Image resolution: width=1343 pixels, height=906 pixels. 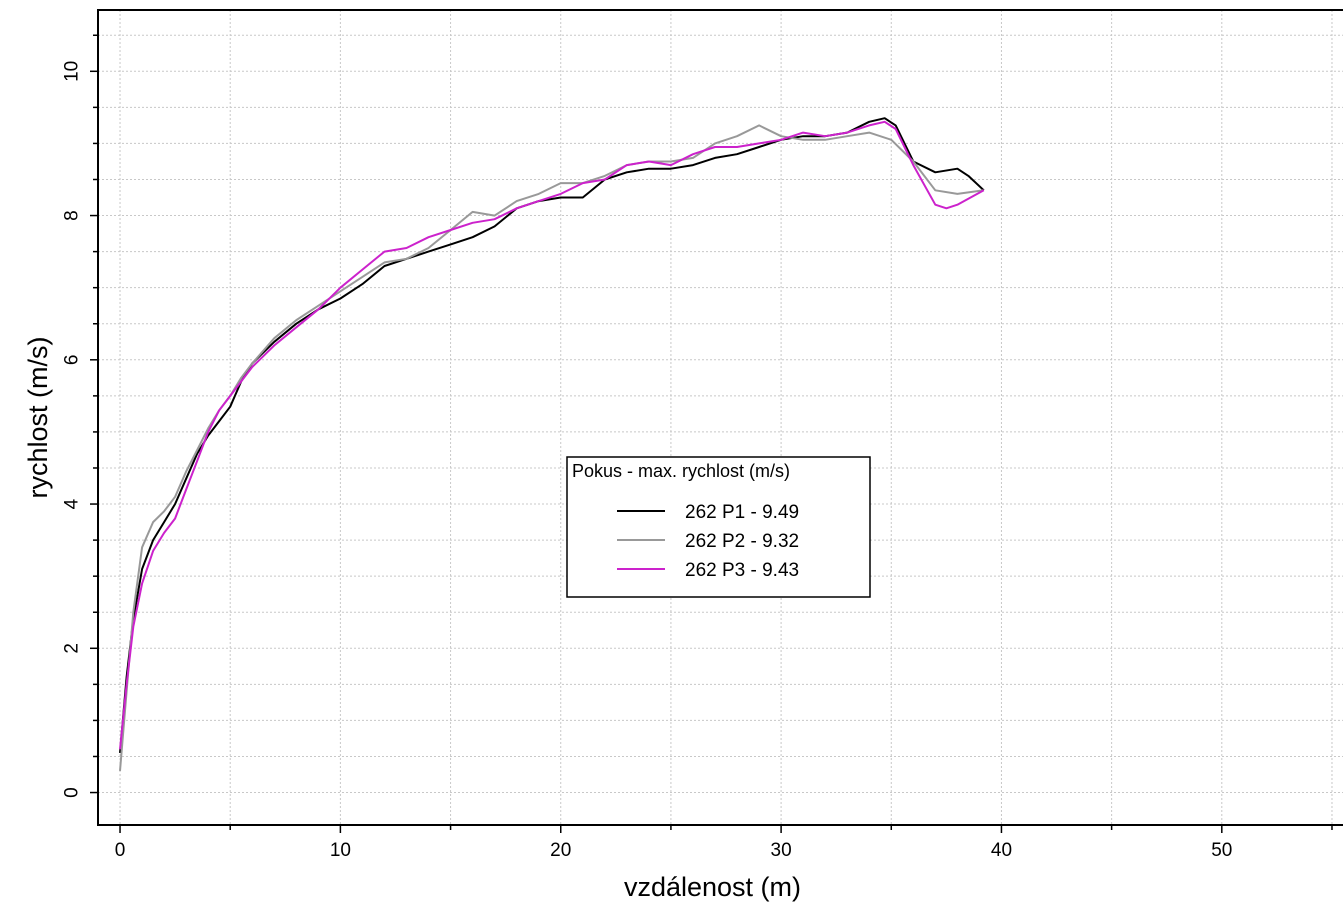 What do you see at coordinates (72, 503) in the screenshot?
I see `y-tick-label: 4` at bounding box center [72, 503].